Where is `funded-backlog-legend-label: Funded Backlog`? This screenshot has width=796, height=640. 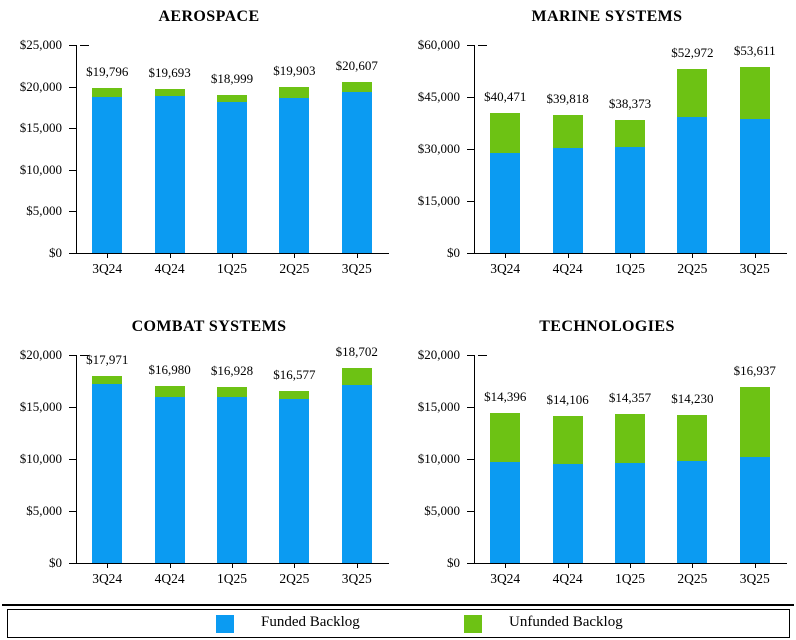
funded-backlog-legend-label: Funded Backlog is located at coordinates (310, 622).